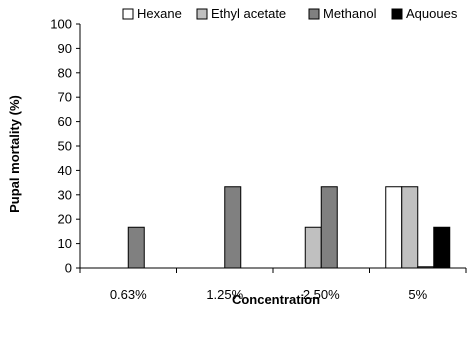  I want to click on legend-label: Methanol, so click(350, 13).